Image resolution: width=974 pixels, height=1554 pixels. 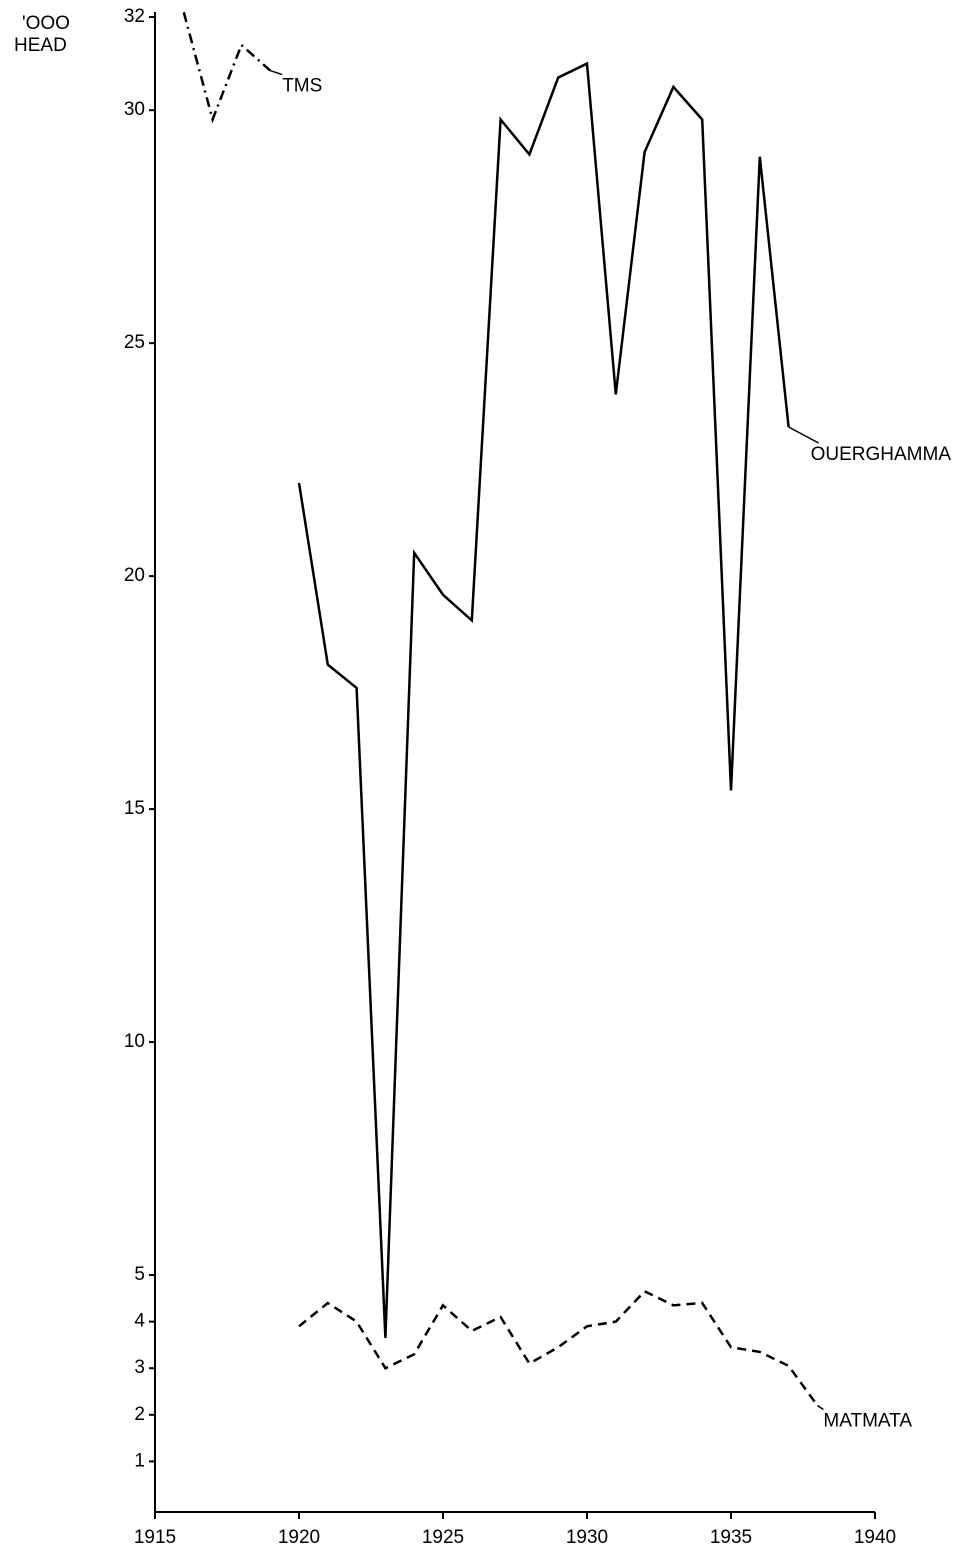 I want to click on x-tick-label: 1940, so click(x=875, y=1537).